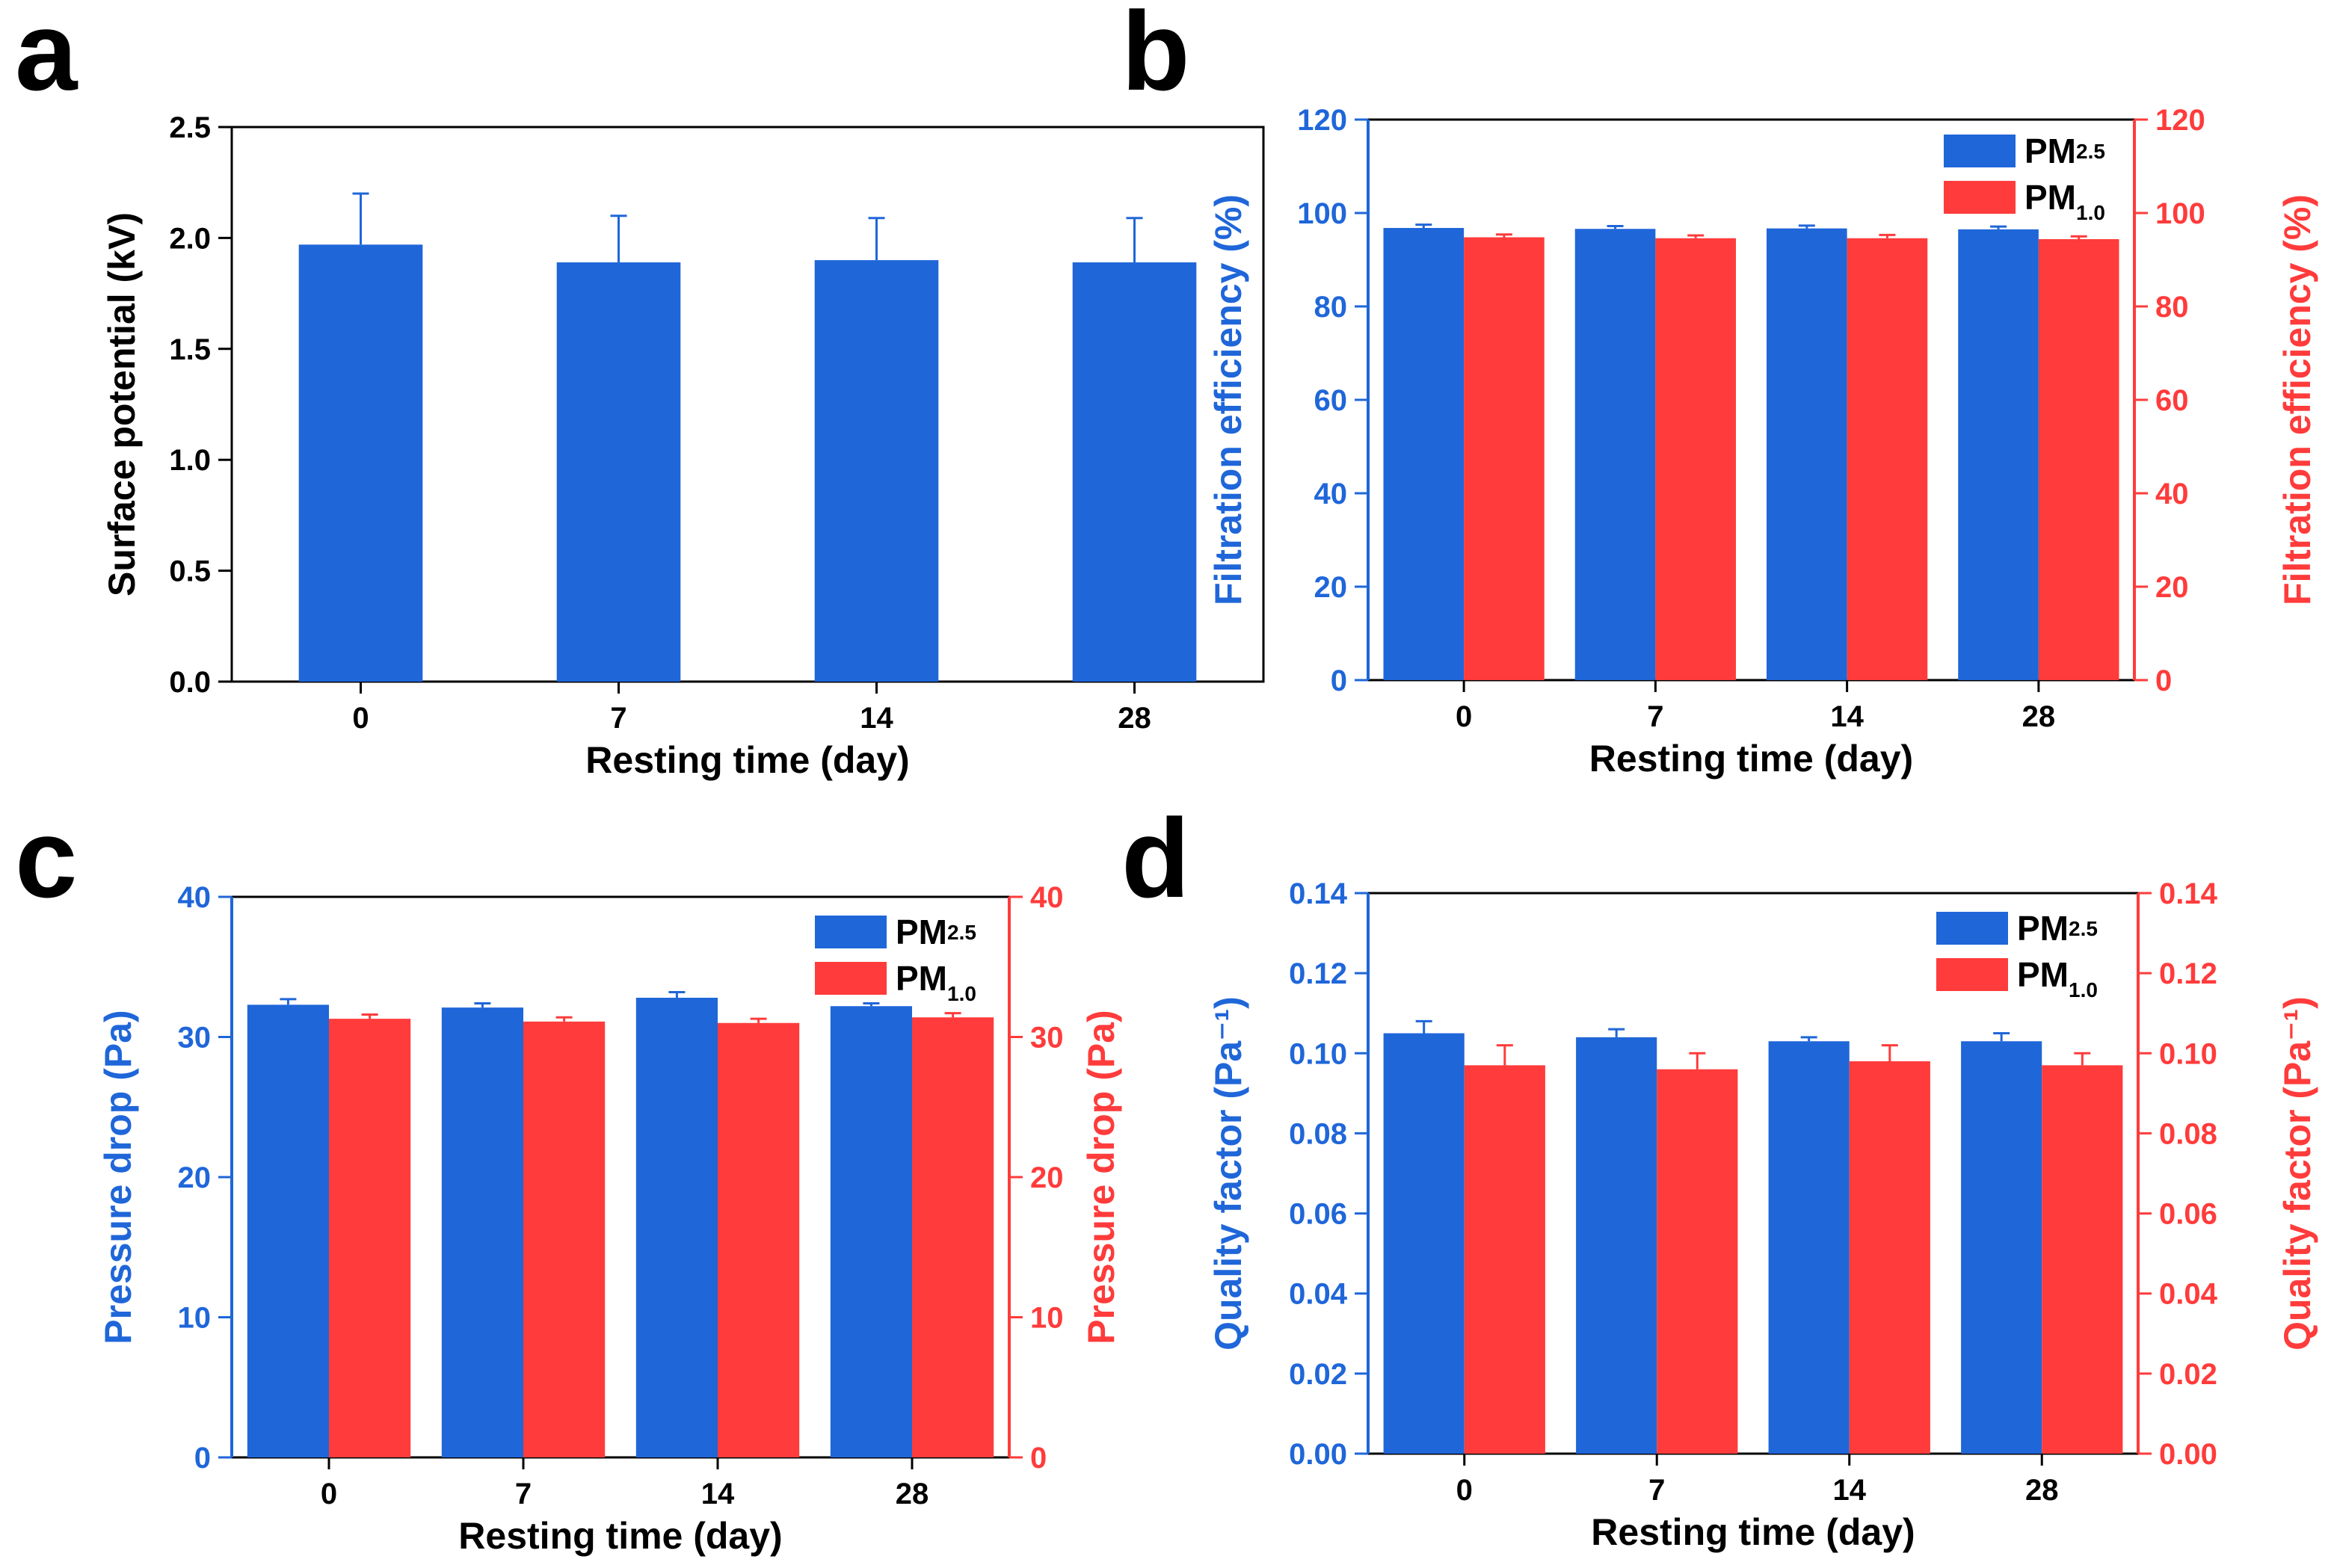 Image resolution: width=2331 pixels, height=1568 pixels. I want to click on y-tick-label: 120, so click(1322, 120).